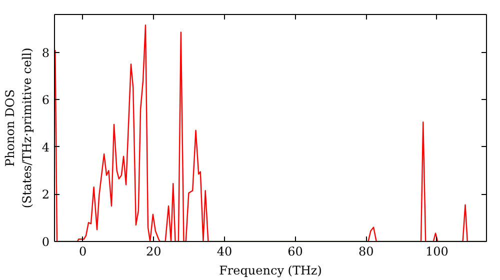  What do you see at coordinates (46, 242) in the screenshot?
I see `y-tick-label: 0` at bounding box center [46, 242].